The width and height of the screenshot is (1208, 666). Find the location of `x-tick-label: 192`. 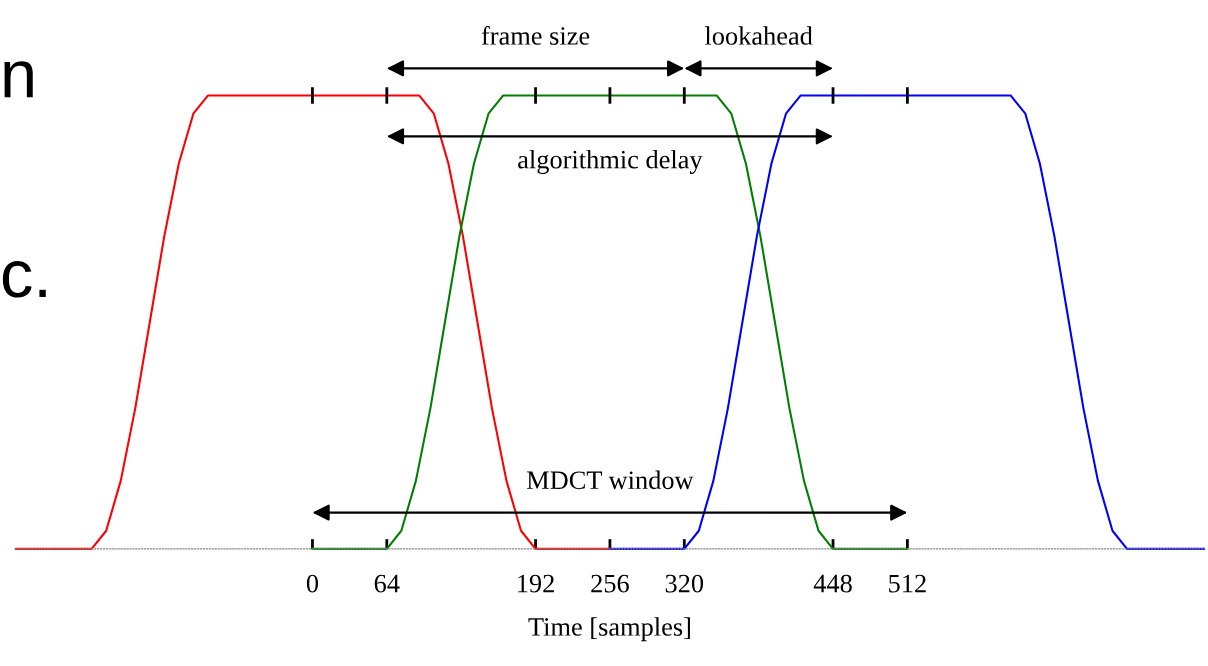

x-tick-label: 192 is located at coordinates (536, 583).